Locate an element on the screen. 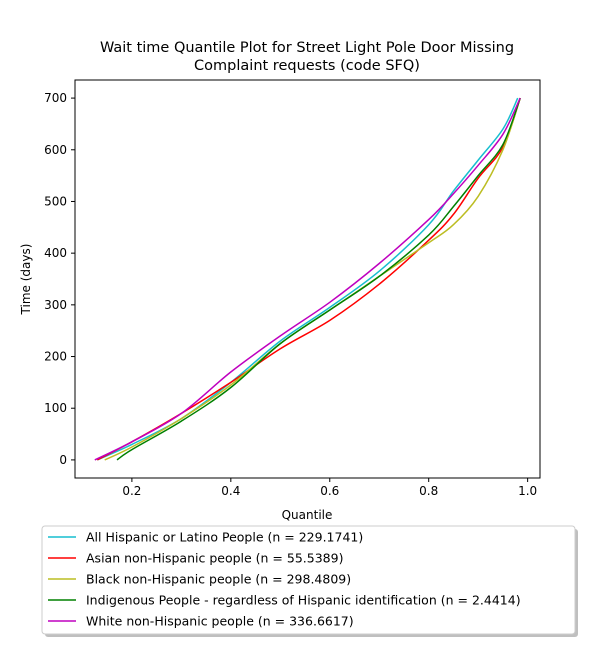 This screenshot has height=650, width=600. y-tick-label: 200 is located at coordinates (55, 357).